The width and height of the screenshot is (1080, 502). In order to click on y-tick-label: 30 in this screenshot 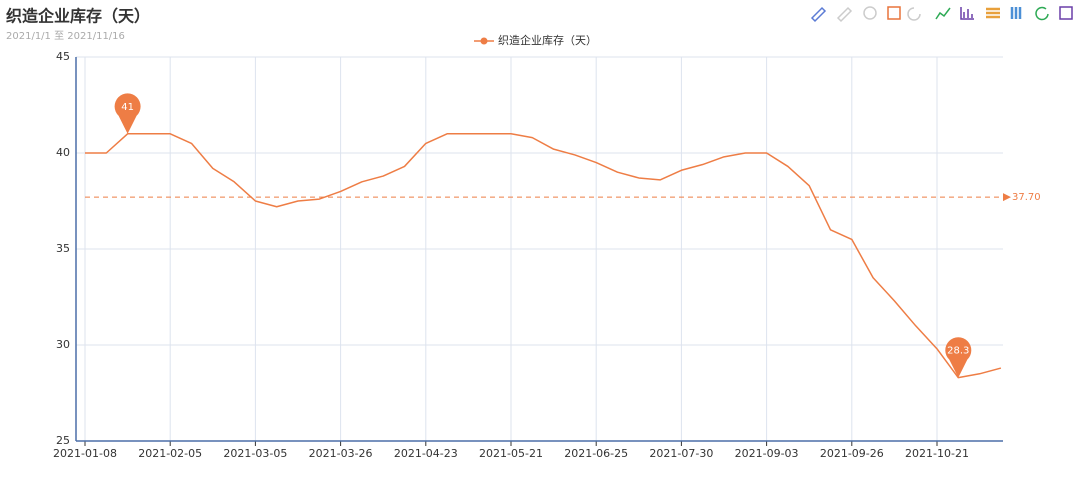, I will do `click(63, 344)`.